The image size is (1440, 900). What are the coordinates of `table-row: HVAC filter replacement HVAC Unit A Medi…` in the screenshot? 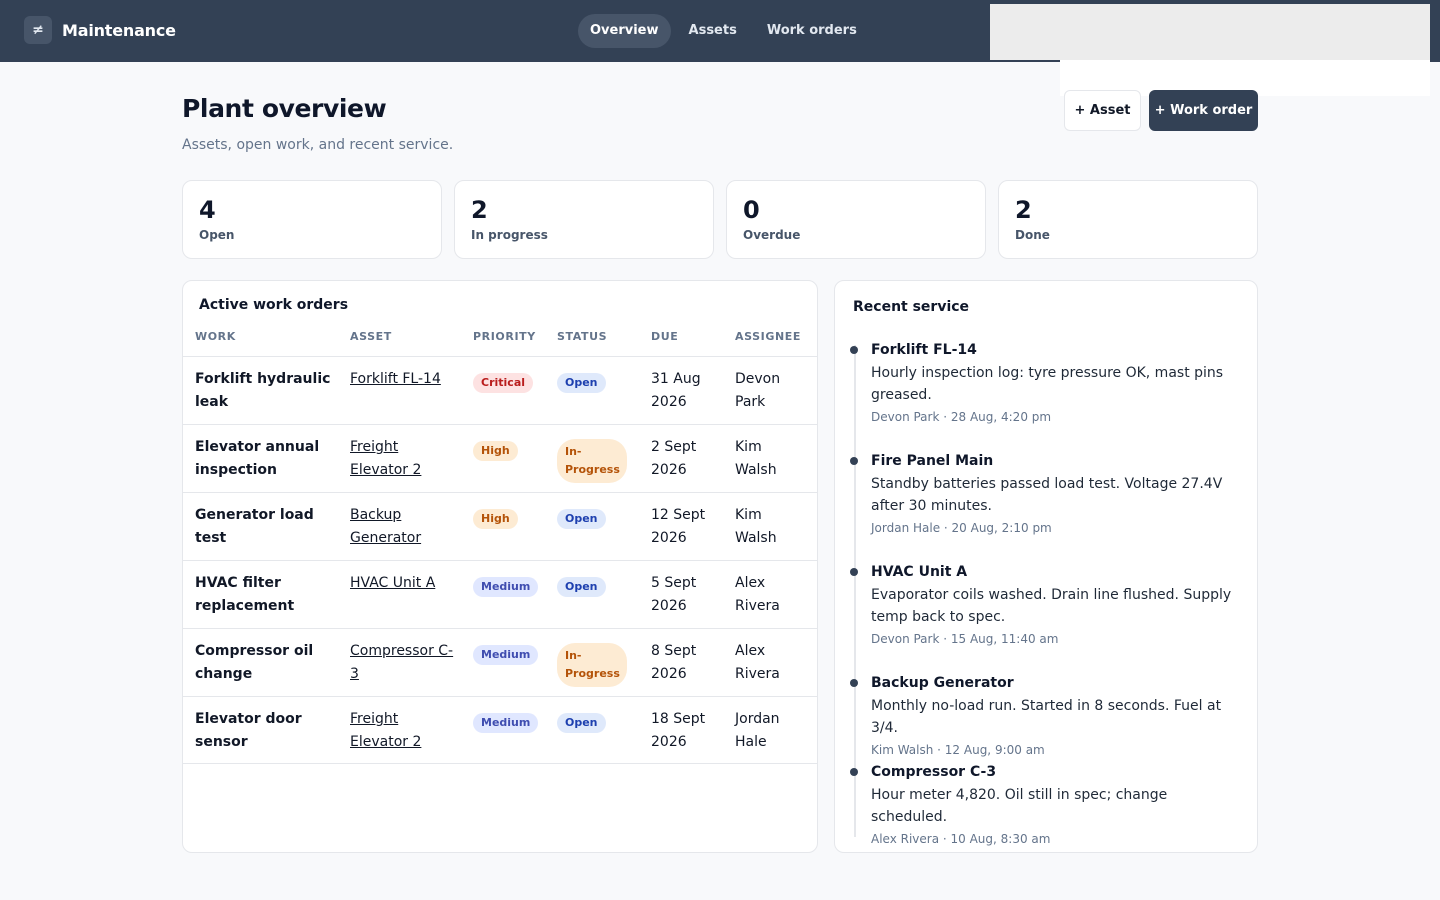 It's located at (500, 594).